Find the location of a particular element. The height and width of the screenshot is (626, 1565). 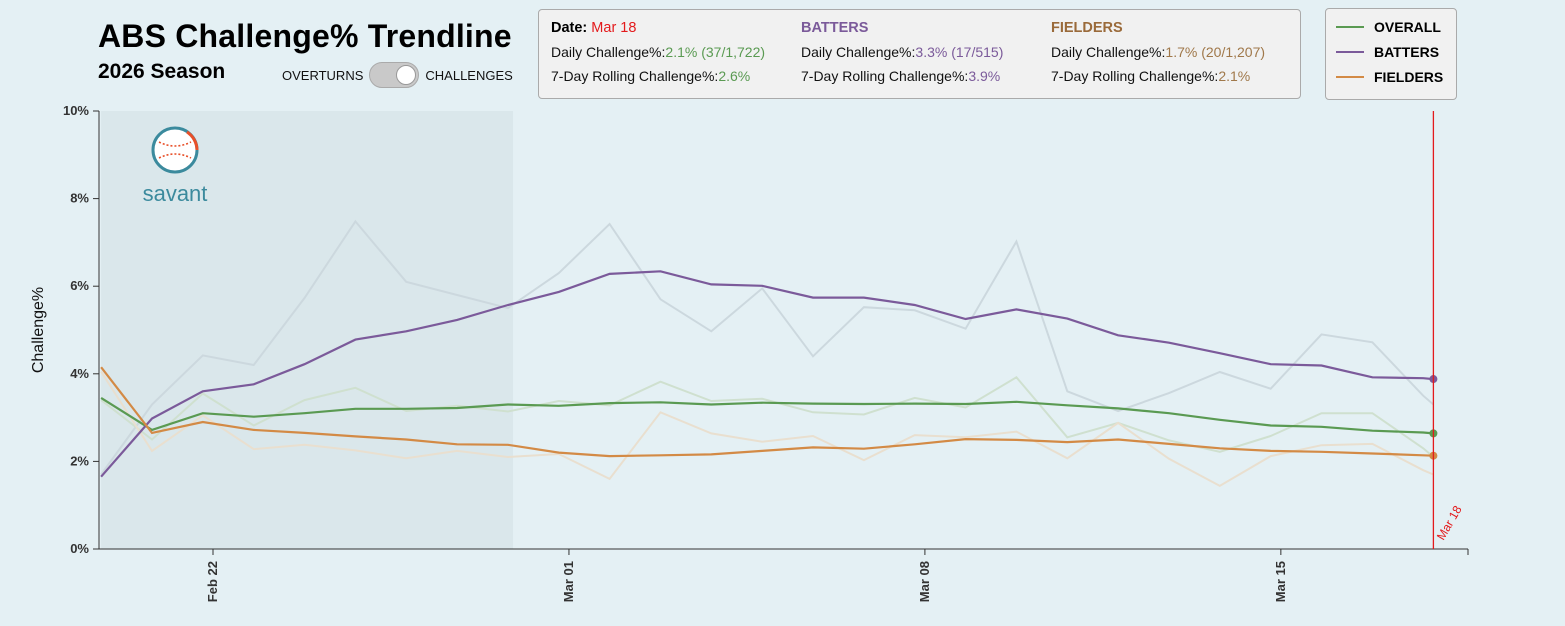

legend-swatch-fielders is located at coordinates (1350, 77).